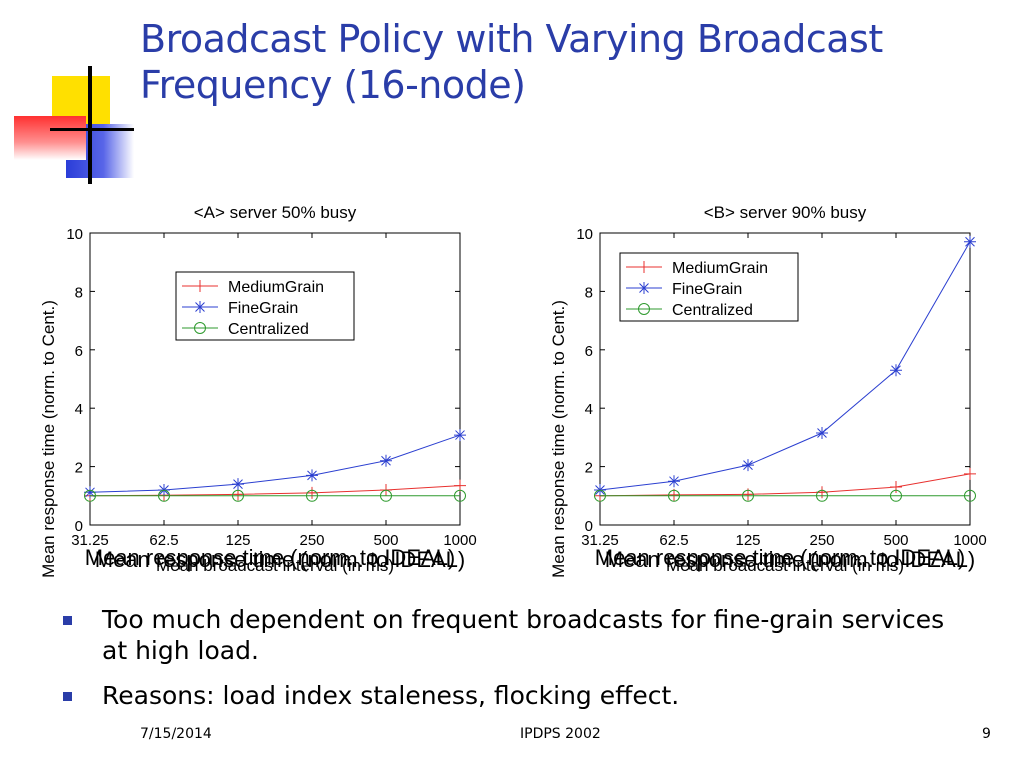 The width and height of the screenshot is (1024, 768). I want to click on footer-date: 7/15/2014, so click(176, 734).